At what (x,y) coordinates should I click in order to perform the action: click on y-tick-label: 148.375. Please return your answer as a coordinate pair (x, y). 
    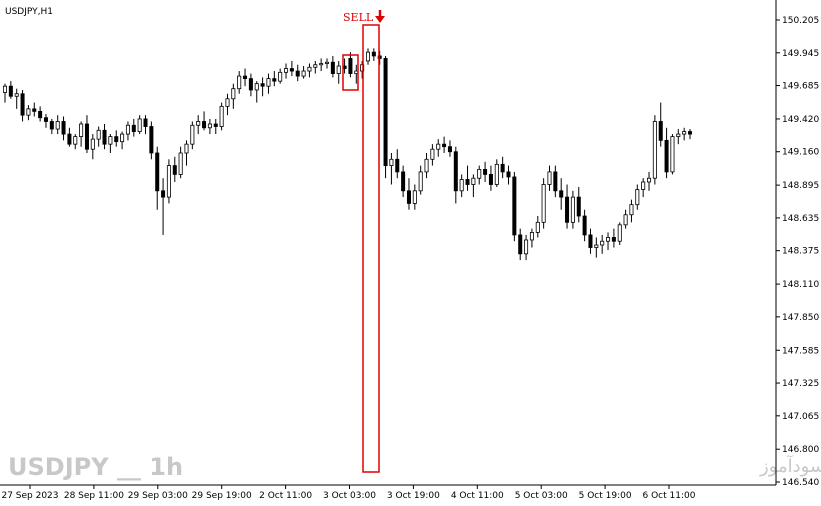
    Looking at the image, I should click on (800, 252).